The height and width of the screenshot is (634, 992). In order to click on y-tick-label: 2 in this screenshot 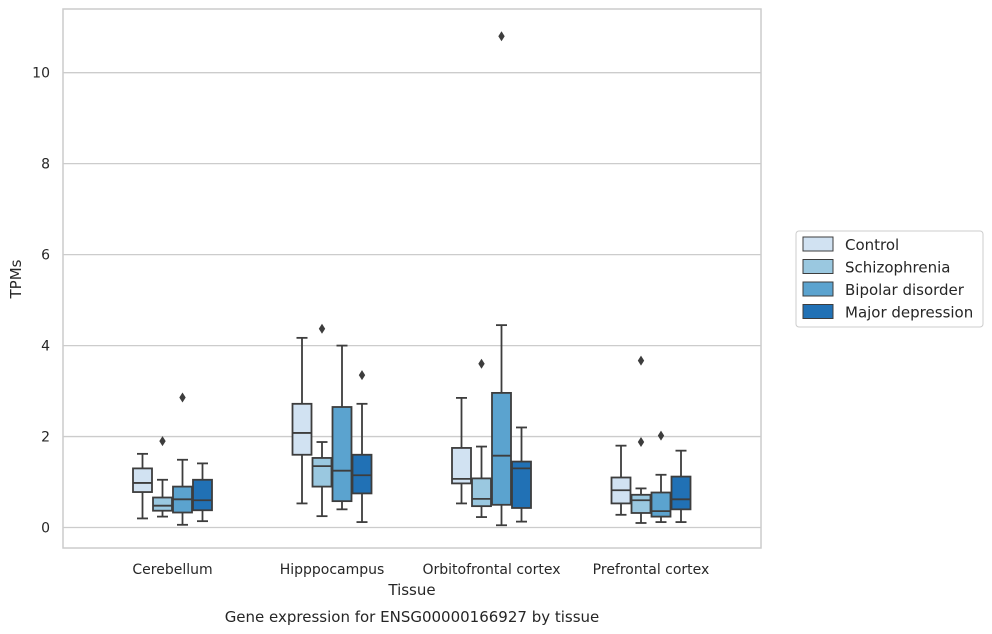, I will do `click(45, 438)`.